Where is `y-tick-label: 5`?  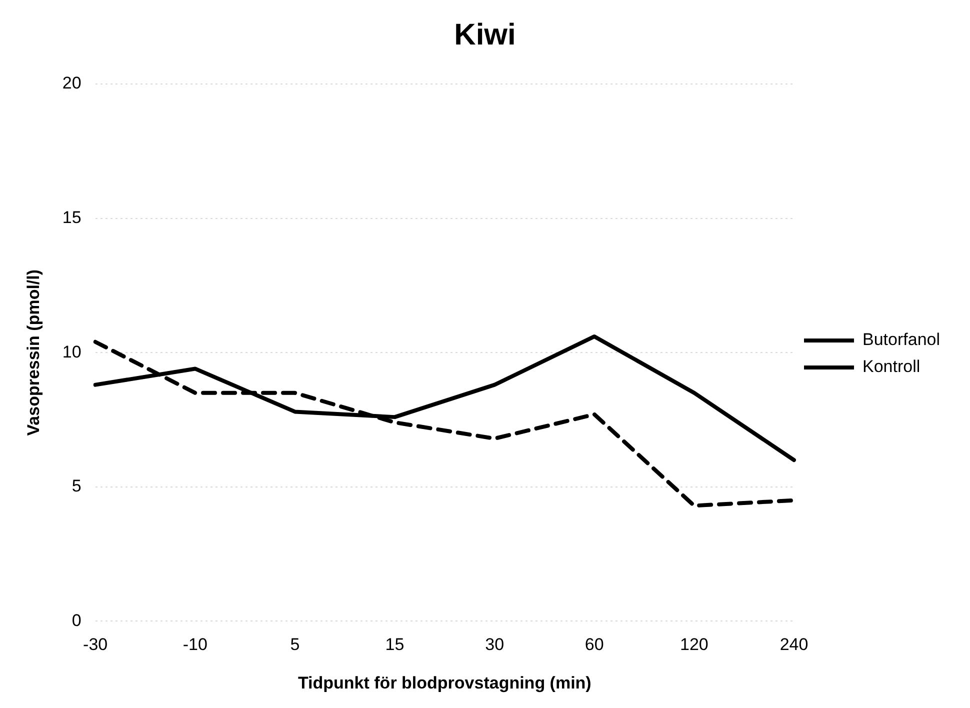 y-tick-label: 5 is located at coordinates (77, 486).